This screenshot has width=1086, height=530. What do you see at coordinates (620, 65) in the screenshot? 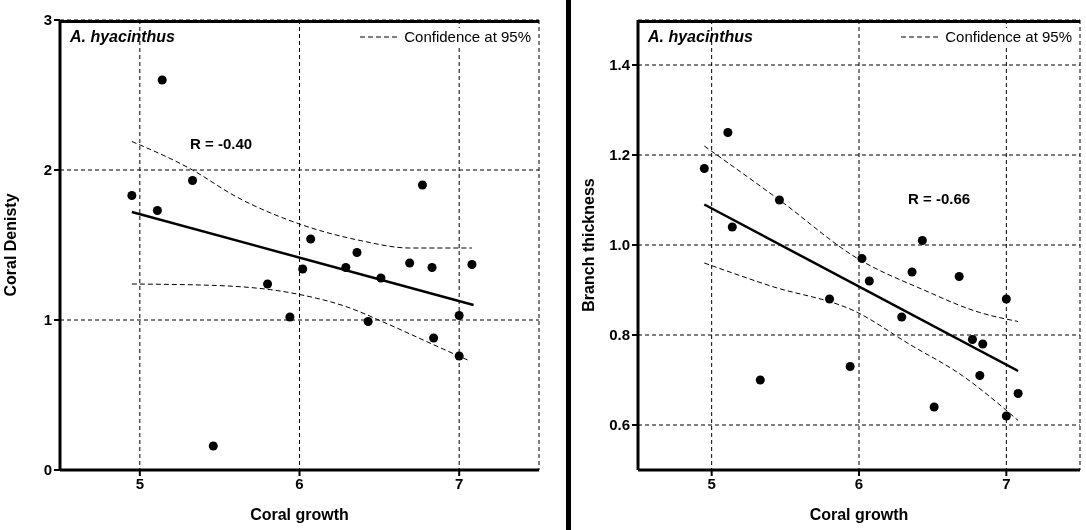
I see `y-tick-label: 1.4` at bounding box center [620, 65].